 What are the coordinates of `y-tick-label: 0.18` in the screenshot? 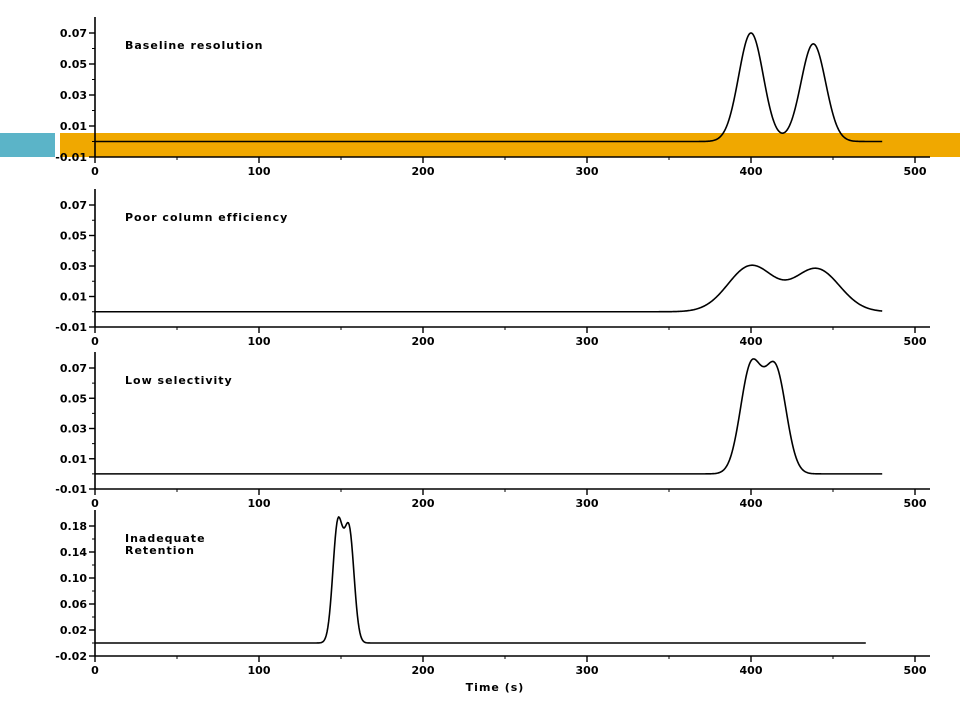 It's located at (73, 526).